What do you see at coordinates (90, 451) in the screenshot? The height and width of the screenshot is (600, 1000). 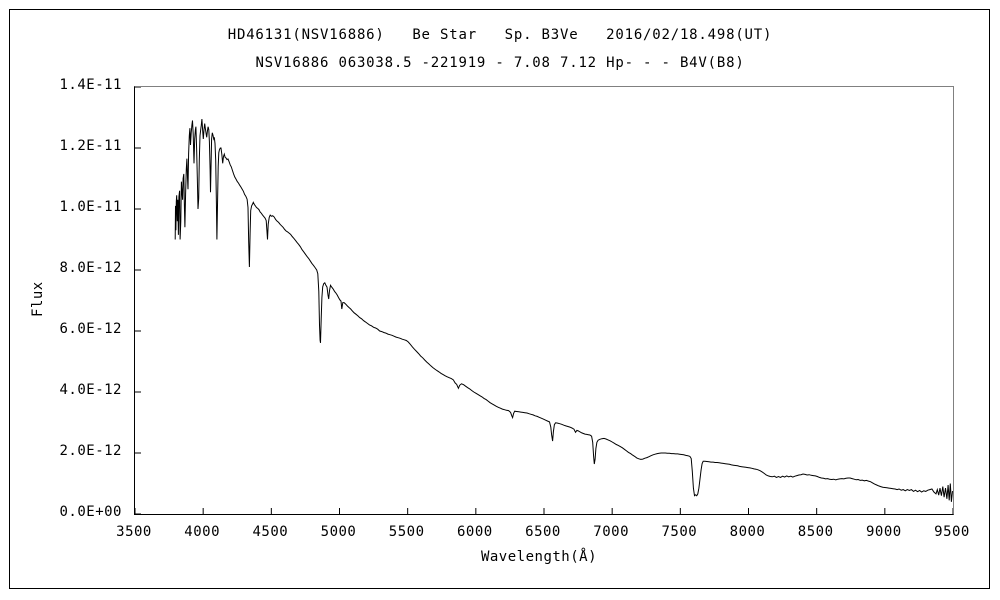 I see `y-tick-label: 2.0E-12` at bounding box center [90, 451].